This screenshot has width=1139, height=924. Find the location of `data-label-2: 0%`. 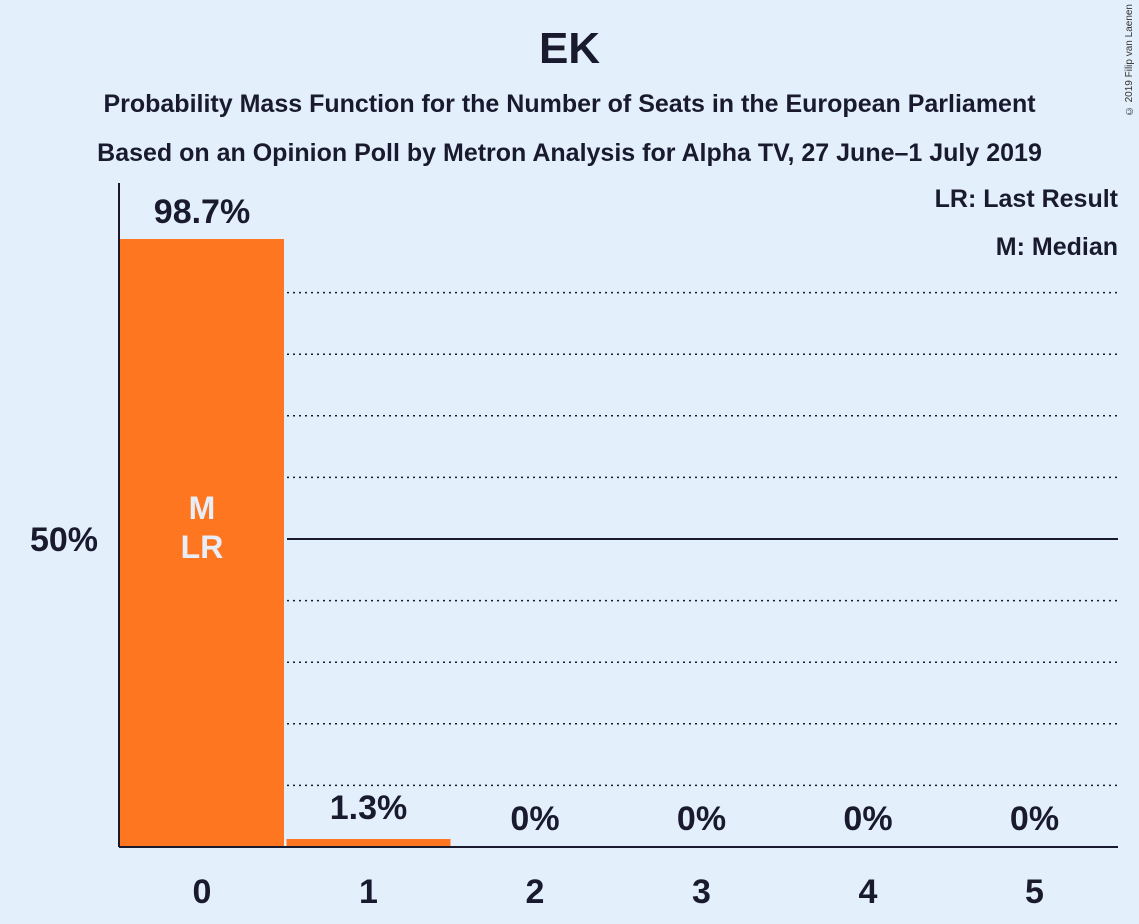

data-label-2: 0% is located at coordinates (534, 819).